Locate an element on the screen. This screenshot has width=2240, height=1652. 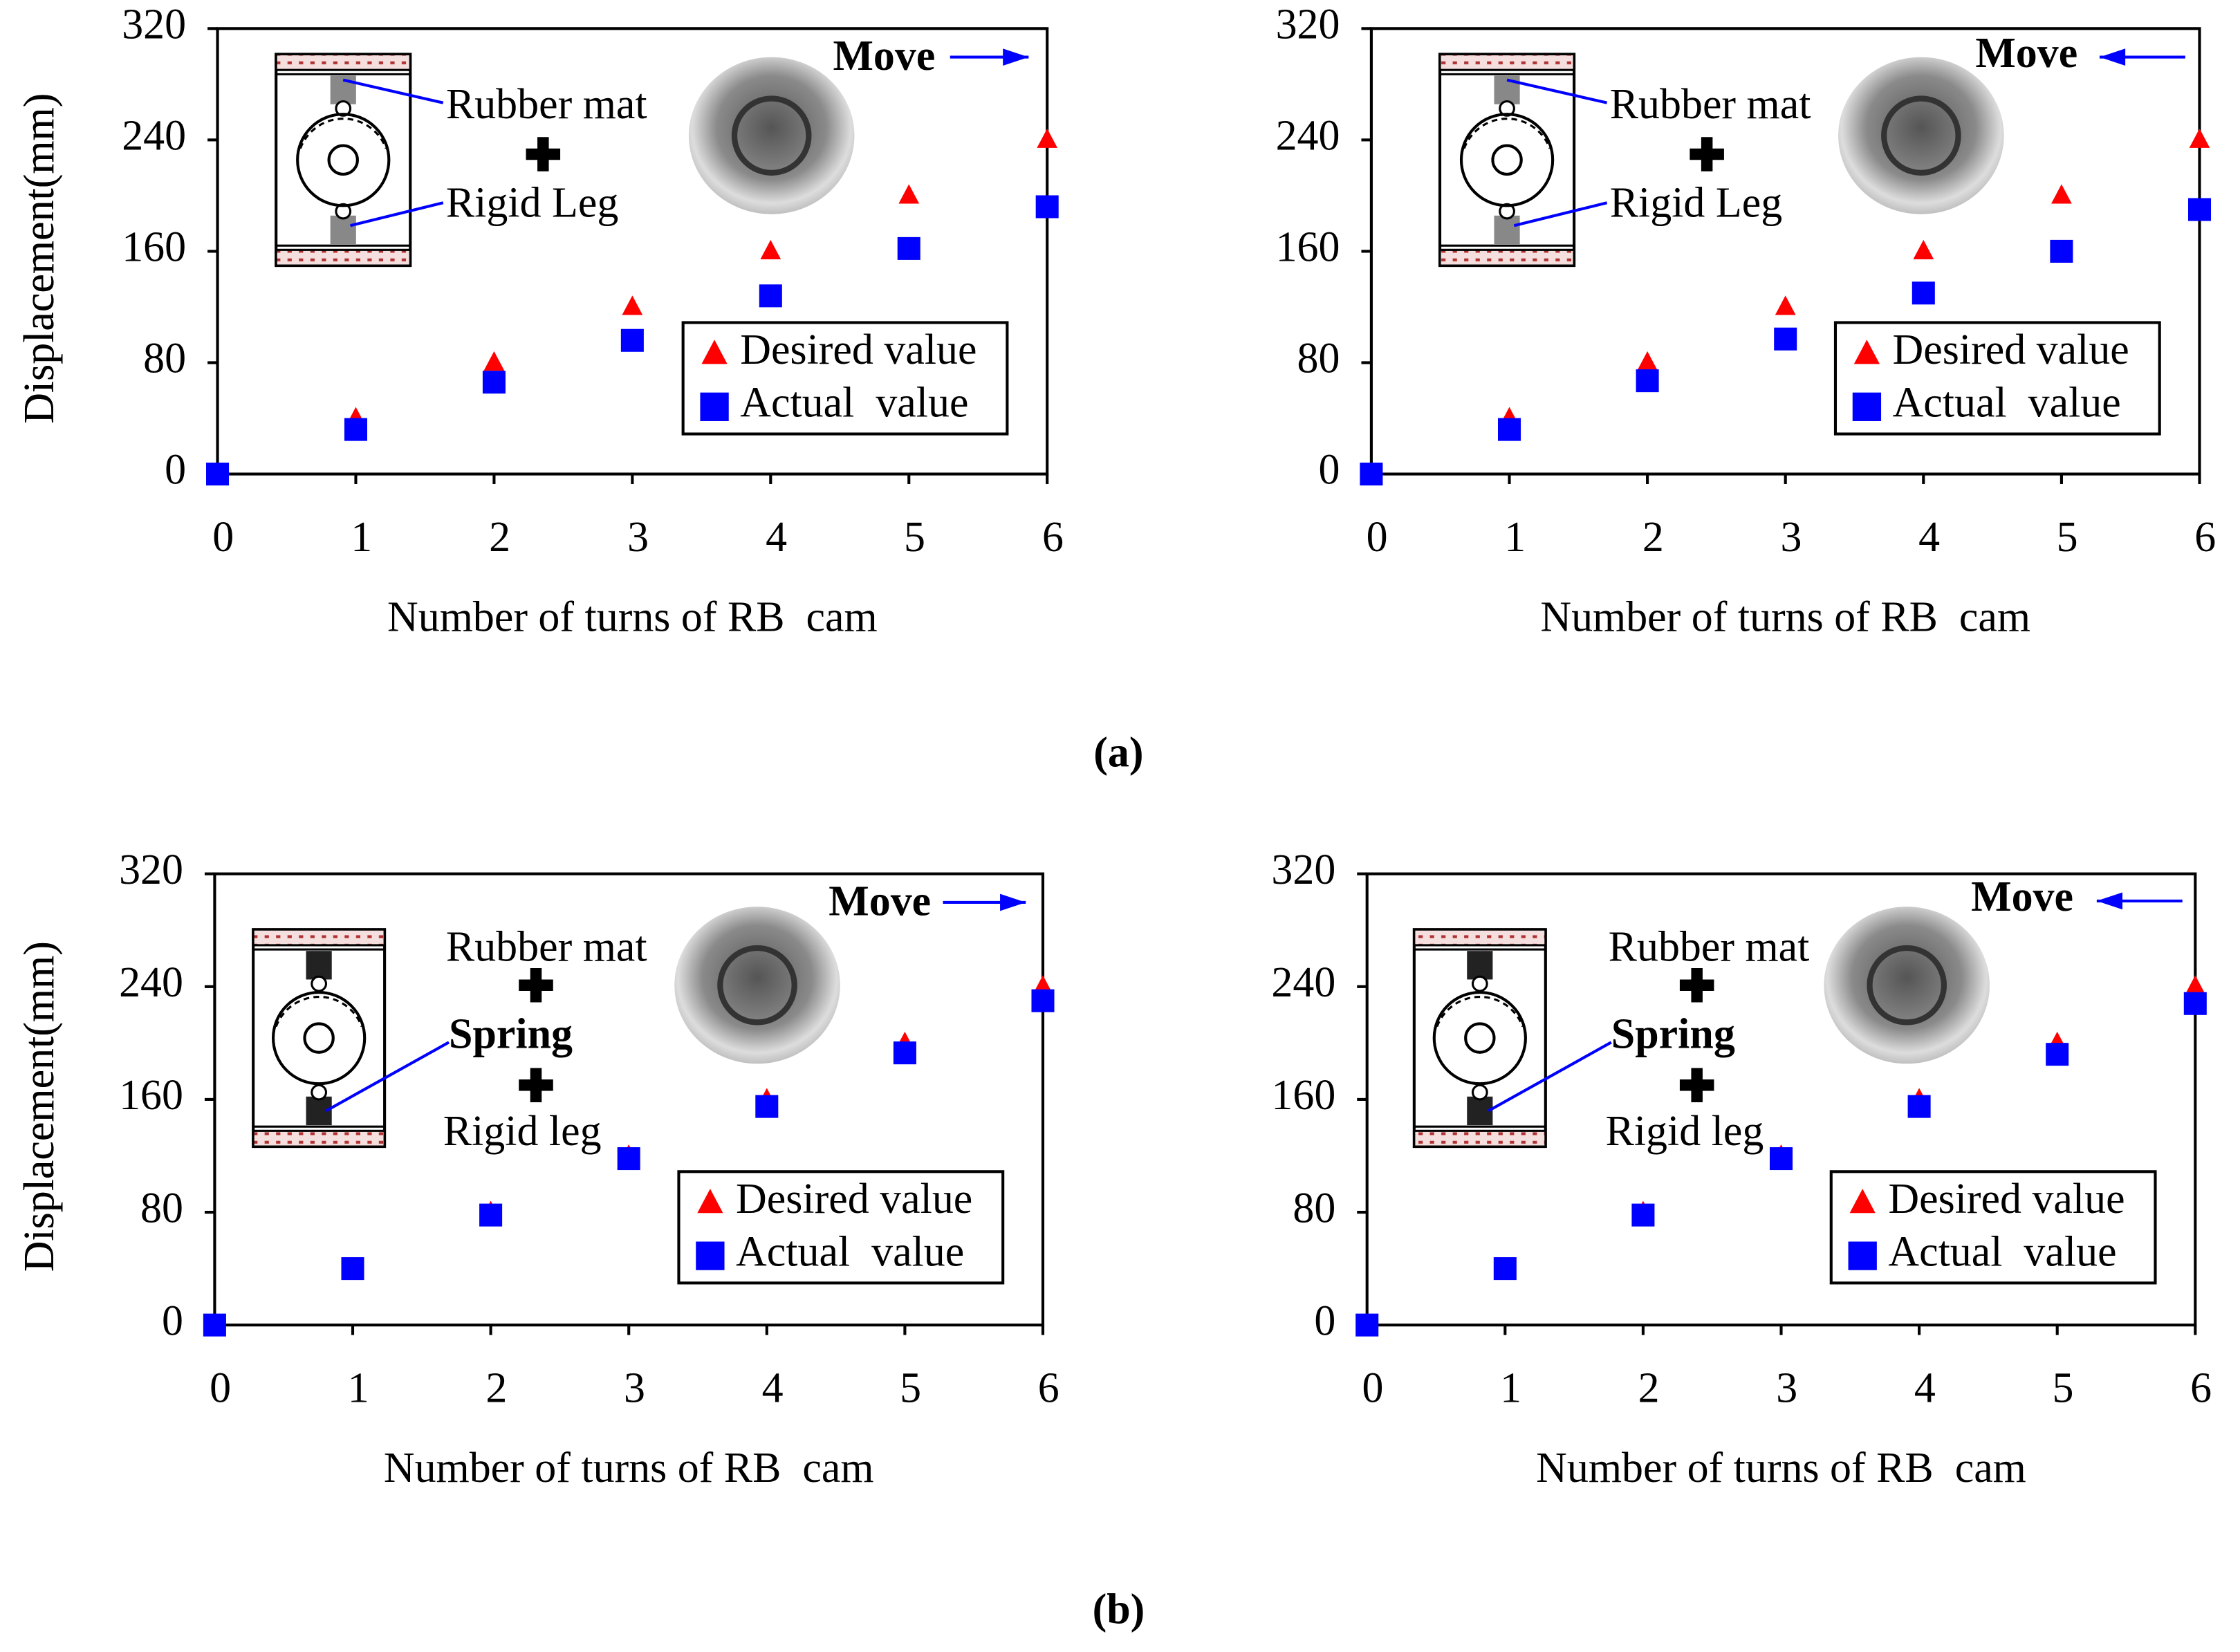
y-tick-label: 160 is located at coordinates (154, 247).